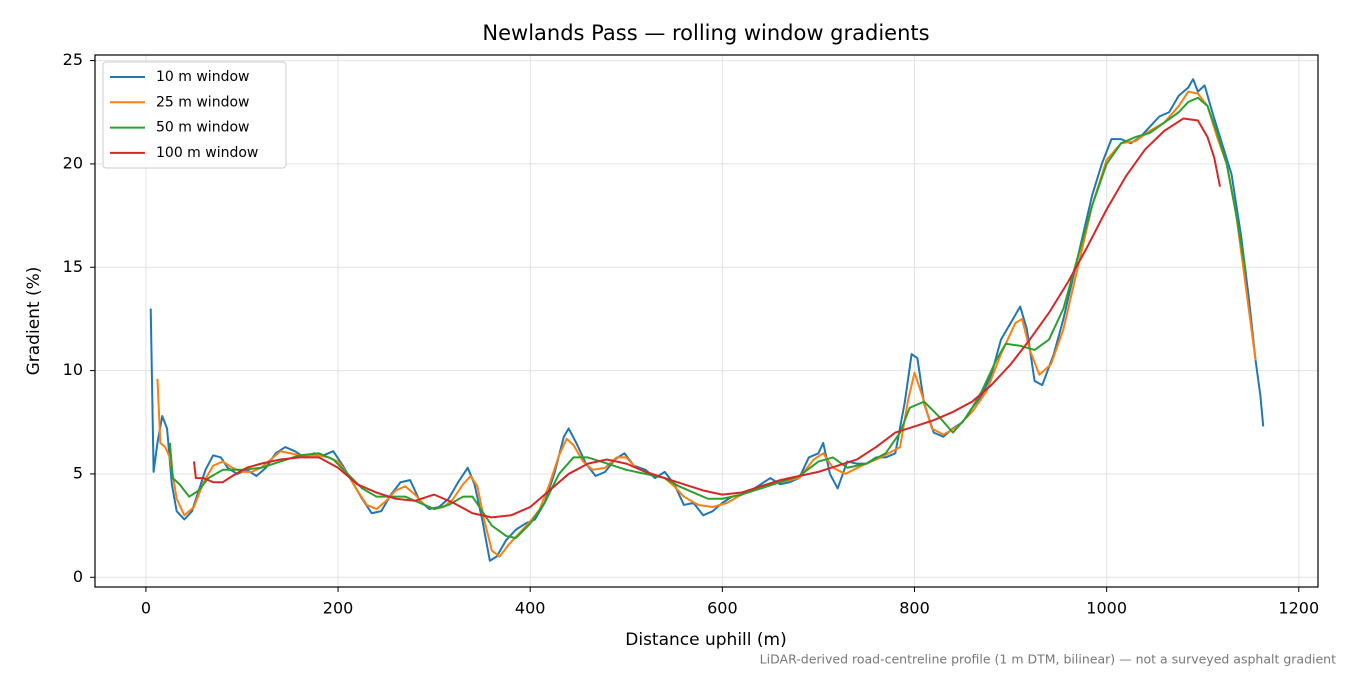 This screenshot has height=679, width=1350. Describe the element at coordinates (705, 33) in the screenshot. I see `chart-title: Newlands Pass — rolling window gradients` at that location.